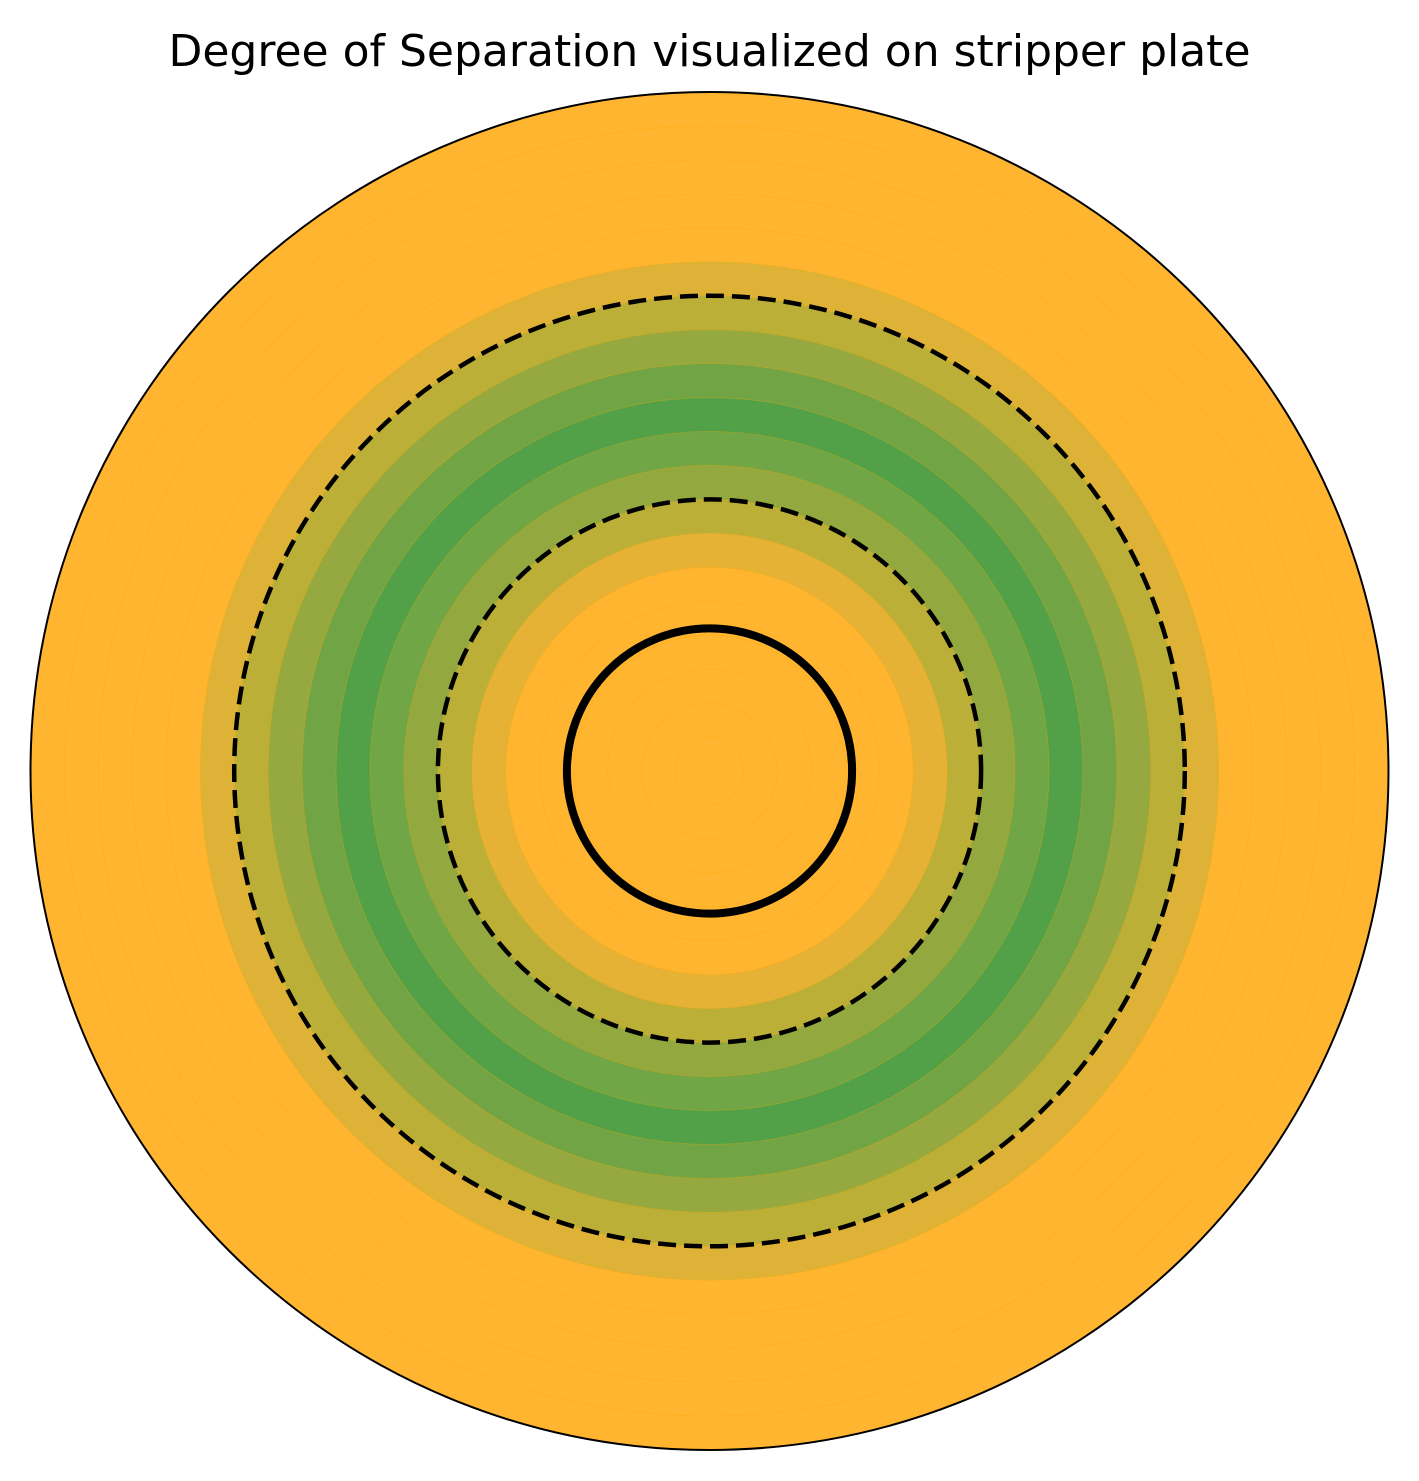 The width and height of the screenshot is (1419, 1481). I want to click on solid-reference-circle, so click(709, 771).